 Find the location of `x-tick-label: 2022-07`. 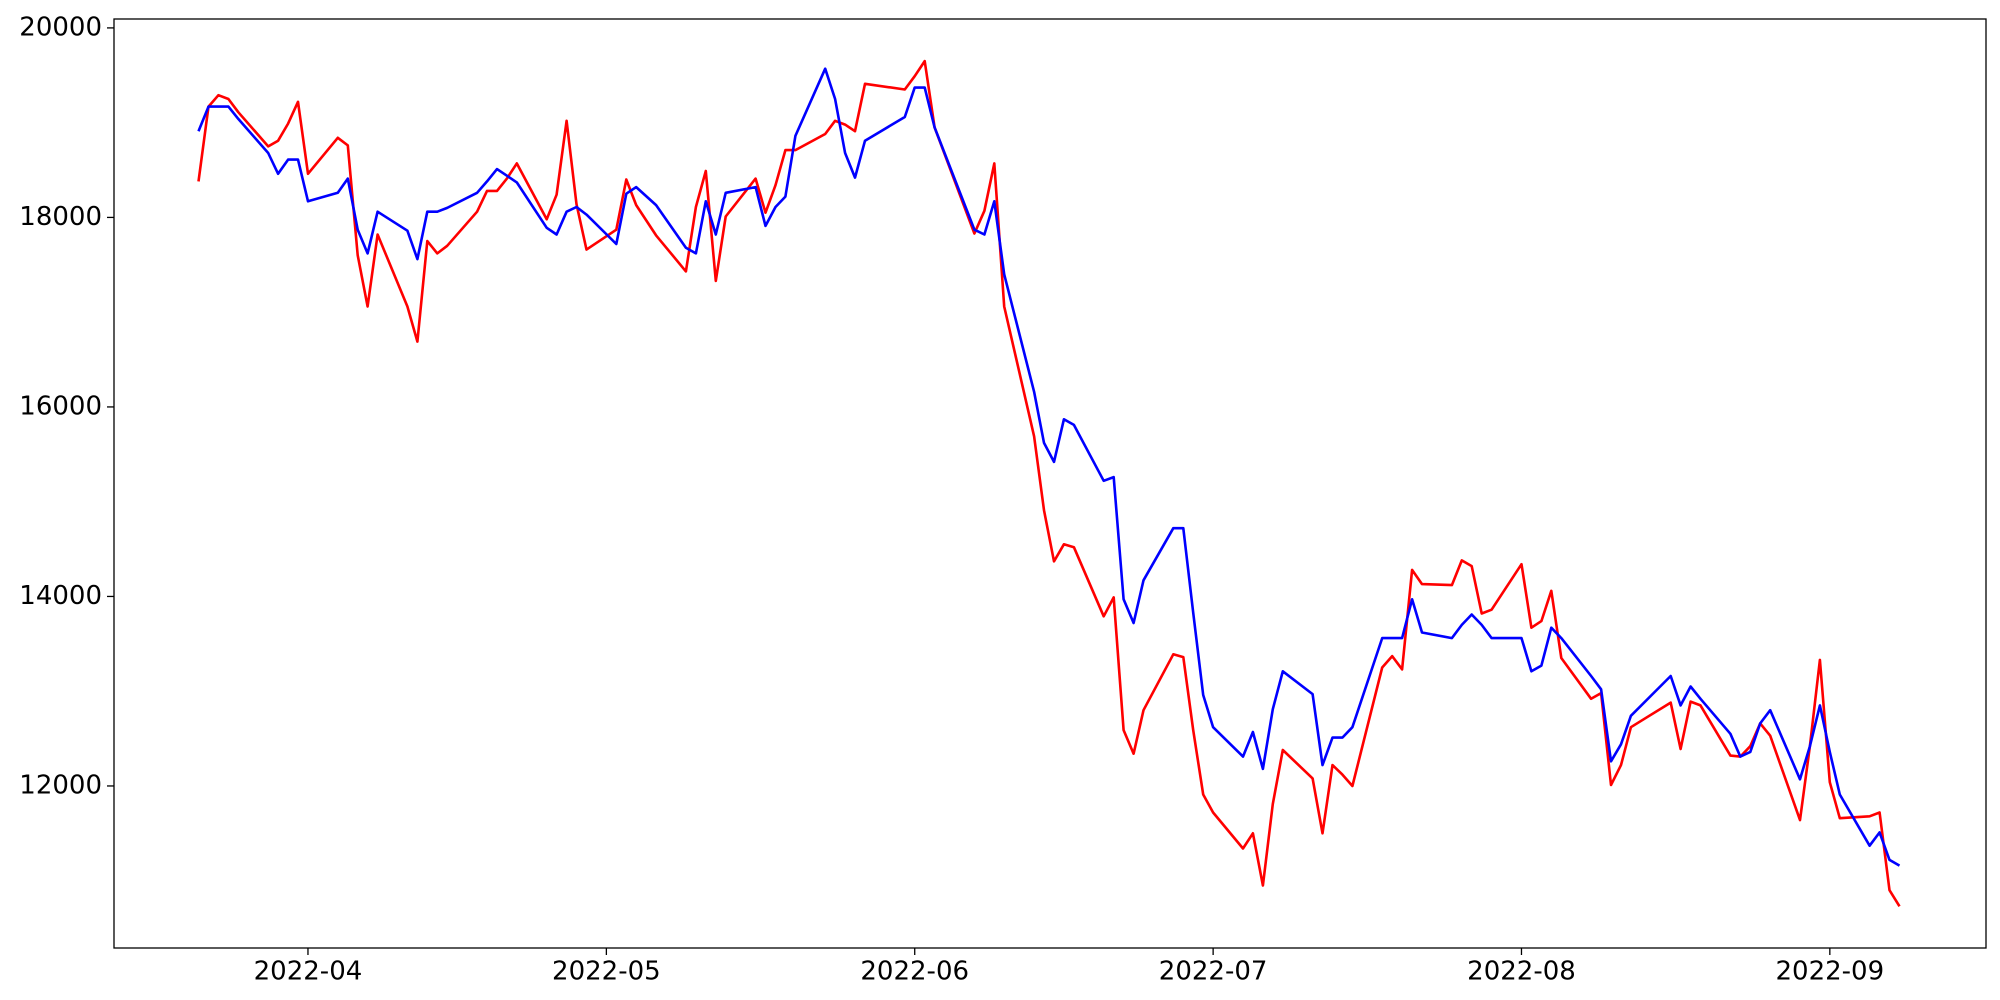

x-tick-label: 2022-07 is located at coordinates (1213, 972).